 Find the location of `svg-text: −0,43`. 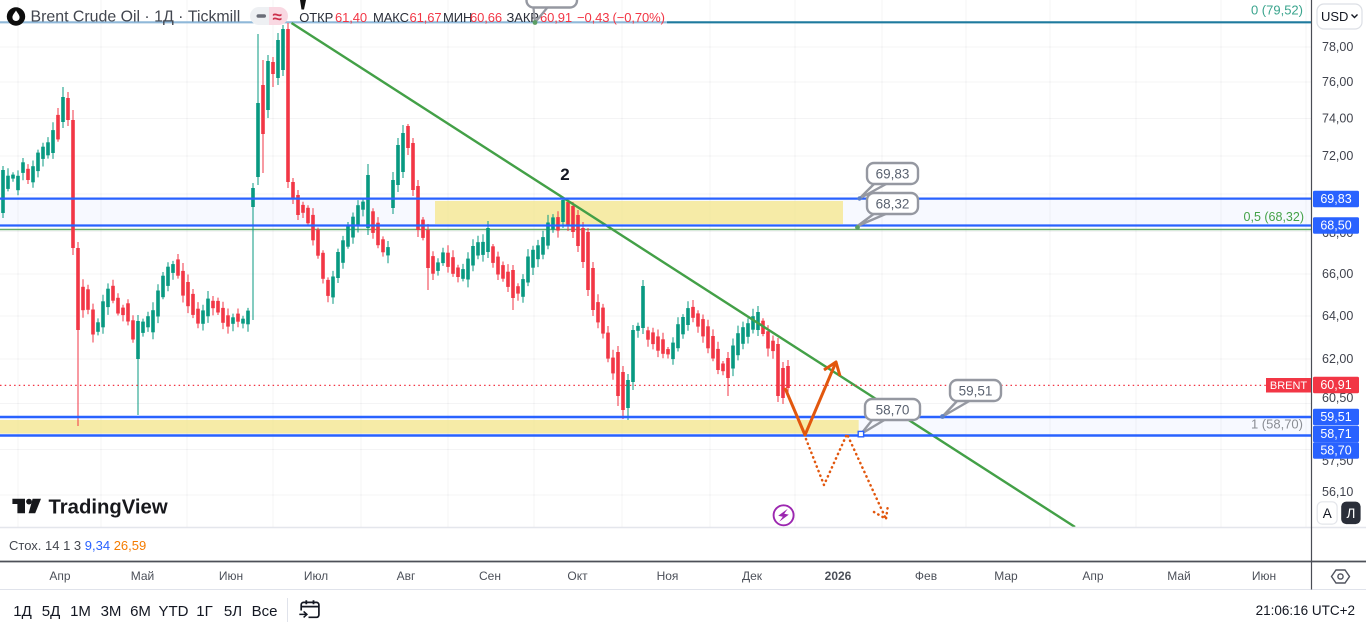

svg-text: −0,43 is located at coordinates (593, 17).